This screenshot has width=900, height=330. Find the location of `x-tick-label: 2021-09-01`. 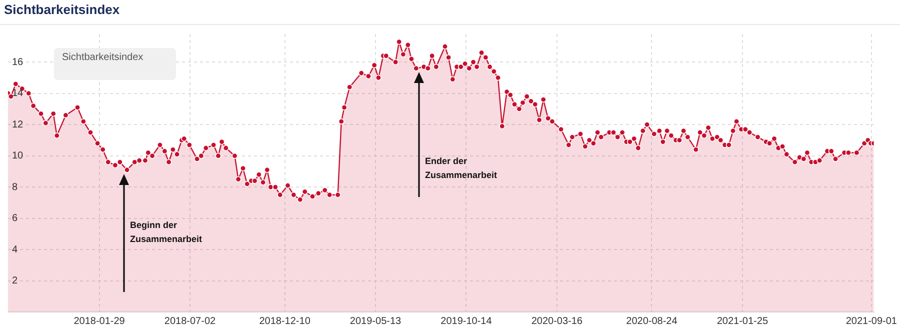

x-tick-label: 2021-09-01 is located at coordinates (872, 321).